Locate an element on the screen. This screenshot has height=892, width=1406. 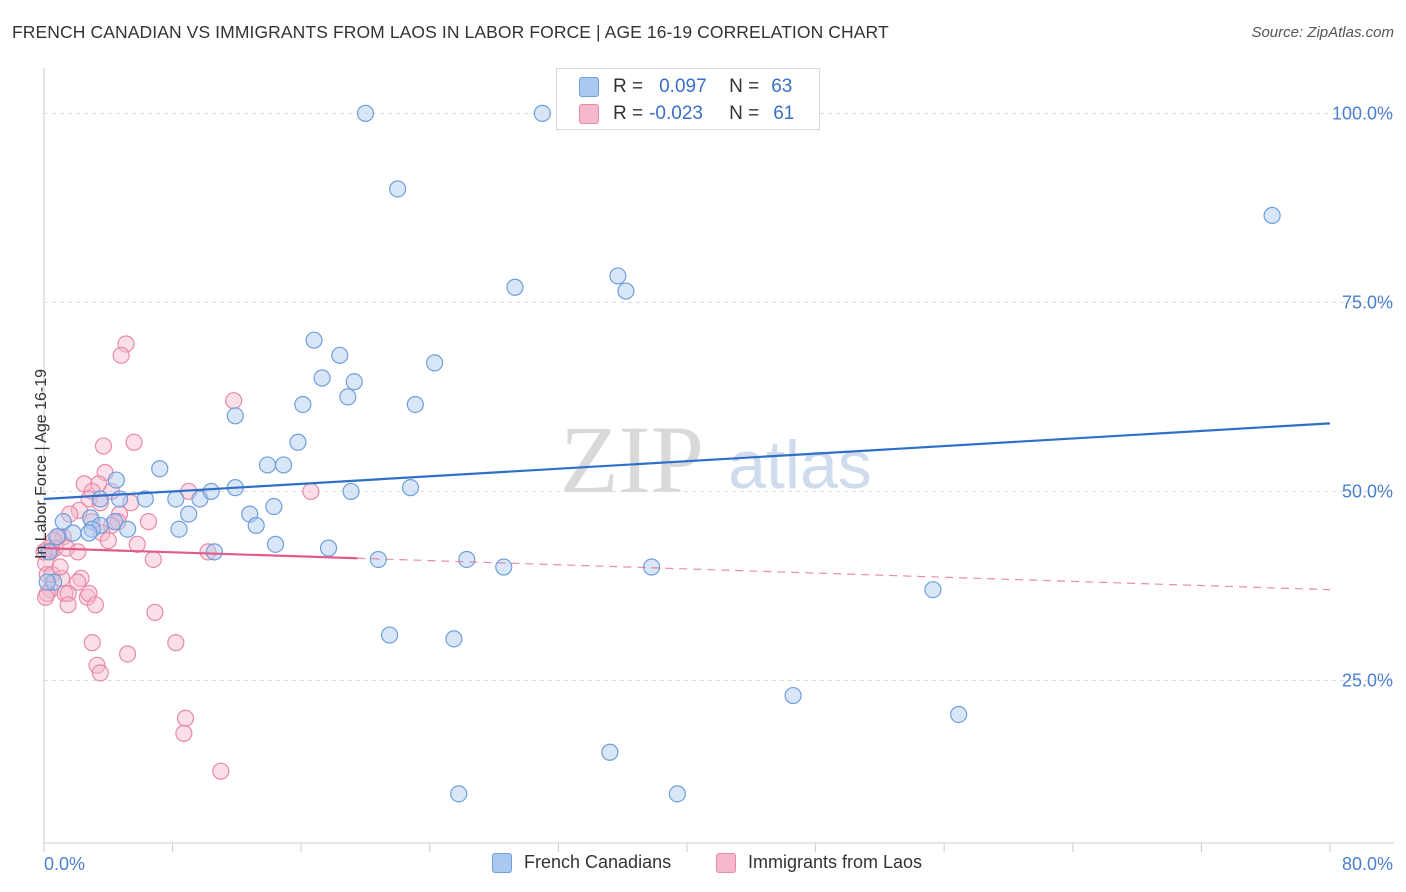
correlation-legend: R = 0.097 N = 63 R = -0.023 N = 61 is located at coordinates (688, 99).